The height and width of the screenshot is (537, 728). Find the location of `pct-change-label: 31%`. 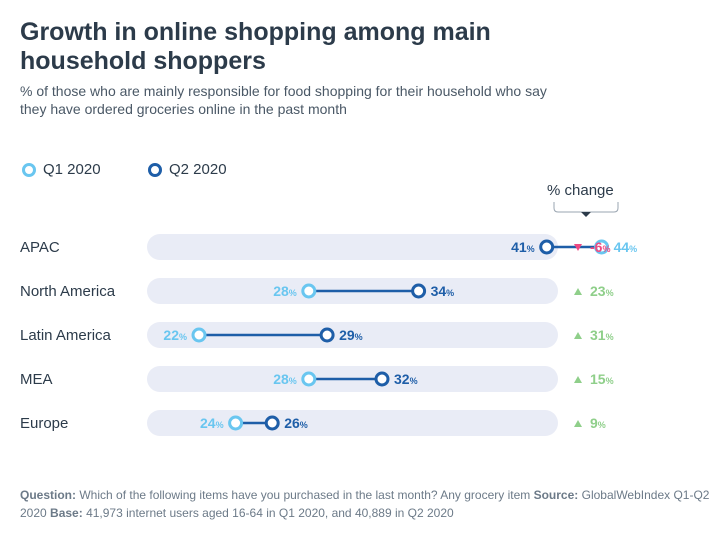

pct-change-label: 31% is located at coordinates (602, 335).